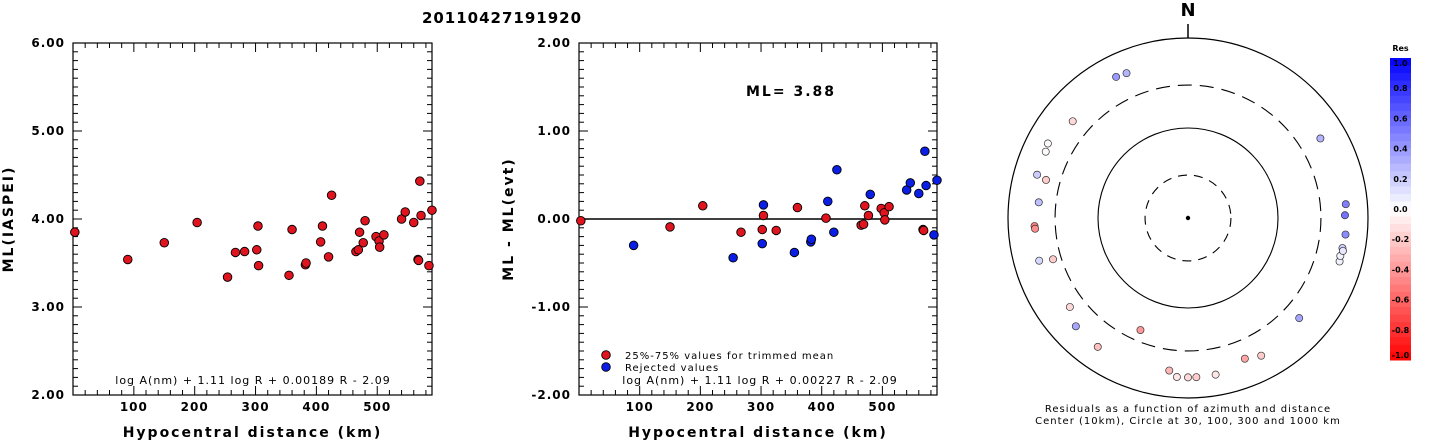 Image resolution: width=1437 pixels, height=441 pixels. I want to click on figure-title: 20110427191920, so click(502, 18).